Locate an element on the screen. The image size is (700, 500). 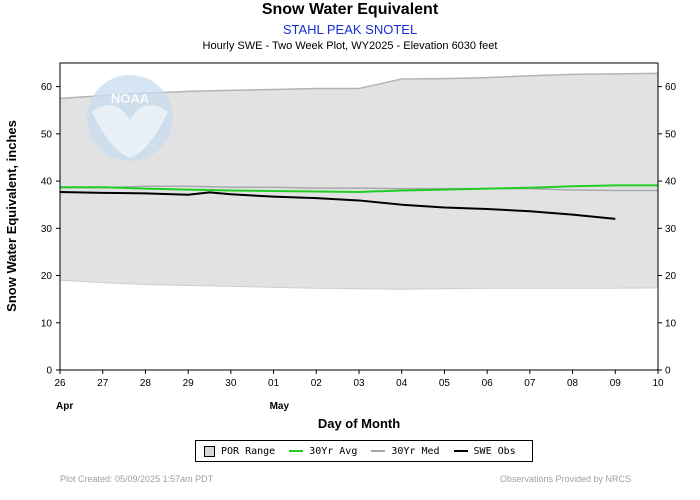
y-tick-label-left: 10 is located at coordinates (47, 323).